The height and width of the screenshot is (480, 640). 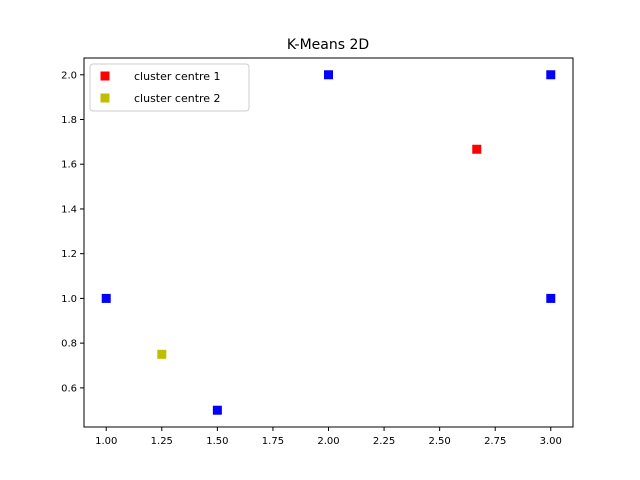 What do you see at coordinates (551, 441) in the screenshot?
I see `x-tick-label: 3.00` at bounding box center [551, 441].